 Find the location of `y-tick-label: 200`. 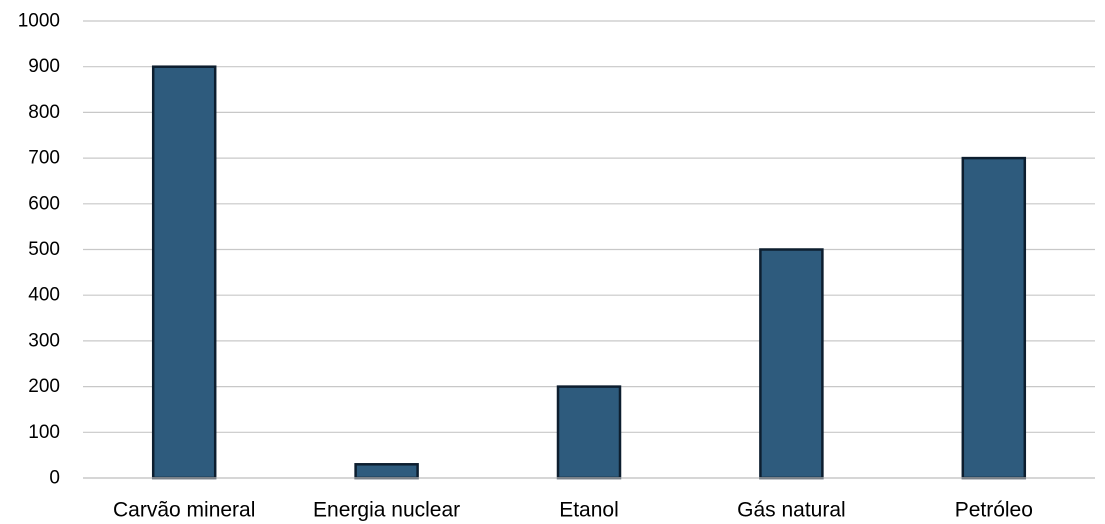

y-tick-label: 200 is located at coordinates (44, 386).